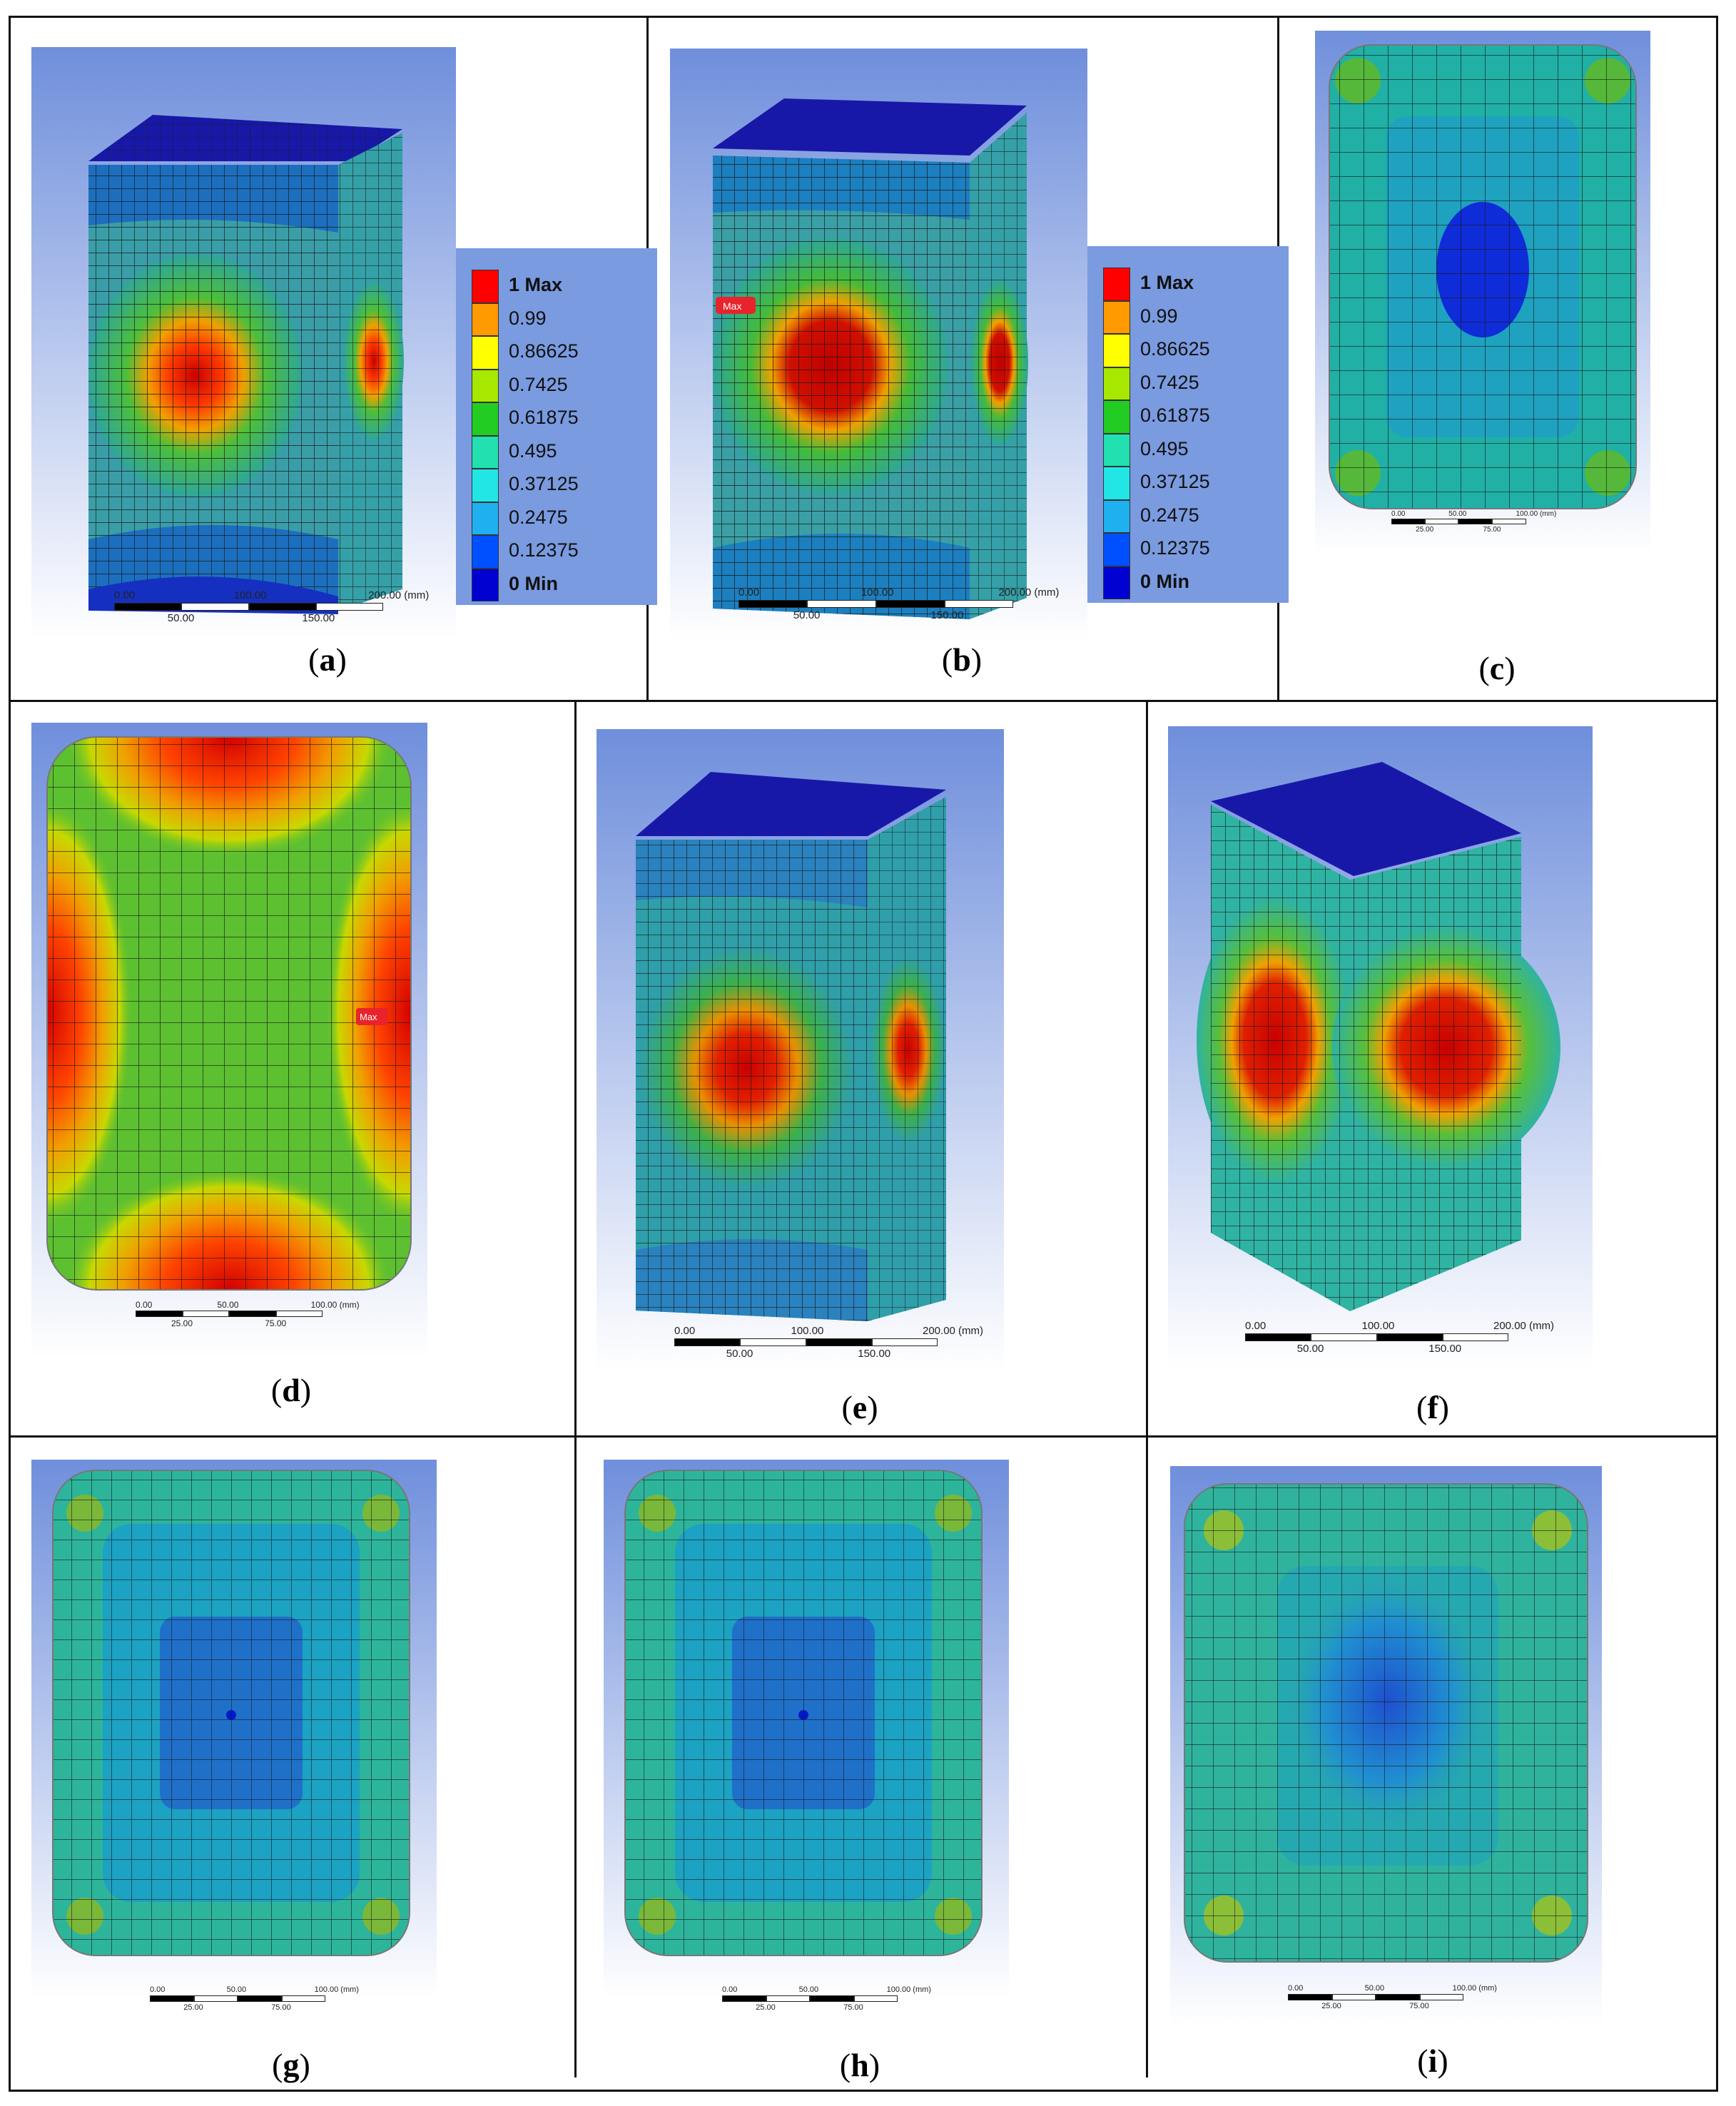 The width and height of the screenshot is (1736, 2106). What do you see at coordinates (228, 1305) in the screenshot?
I see `scale-label-top: 50.00` at bounding box center [228, 1305].